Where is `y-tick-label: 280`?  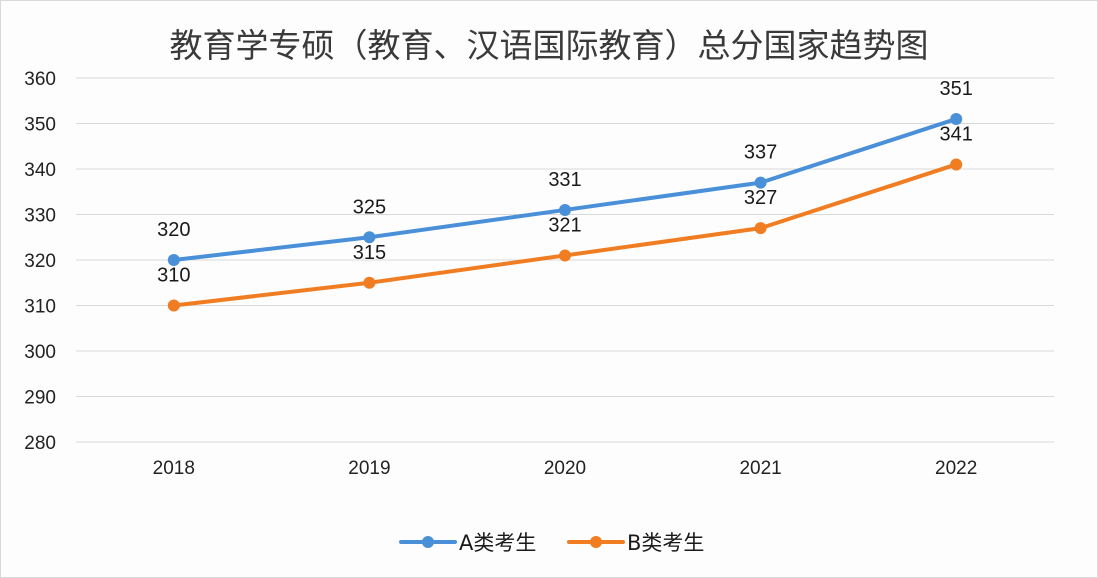
y-tick-label: 280 is located at coordinates (40, 443).